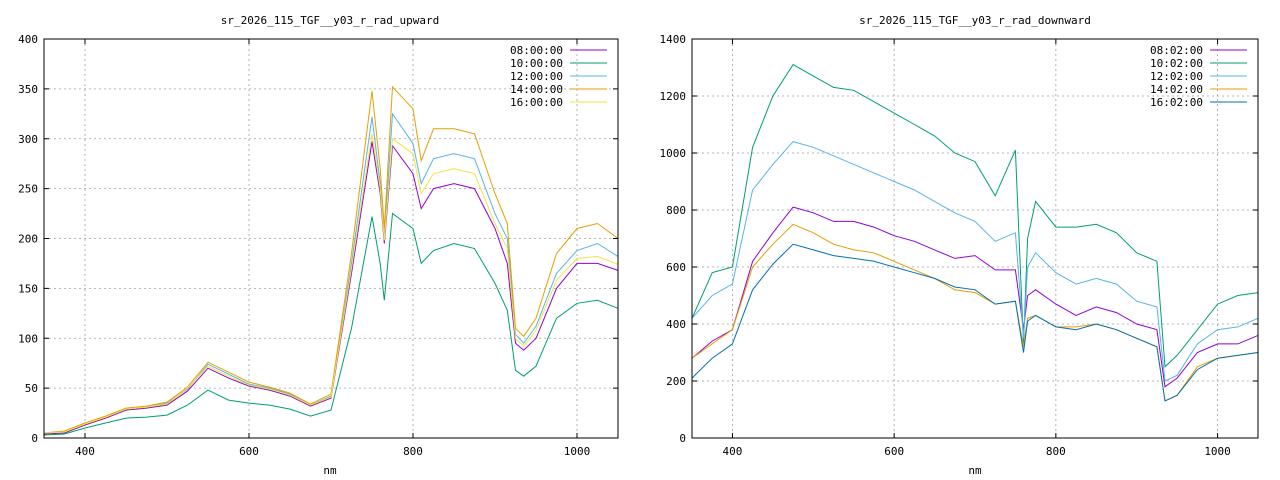  What do you see at coordinates (676, 210) in the screenshot?
I see `y-tick-label: 800` at bounding box center [676, 210].